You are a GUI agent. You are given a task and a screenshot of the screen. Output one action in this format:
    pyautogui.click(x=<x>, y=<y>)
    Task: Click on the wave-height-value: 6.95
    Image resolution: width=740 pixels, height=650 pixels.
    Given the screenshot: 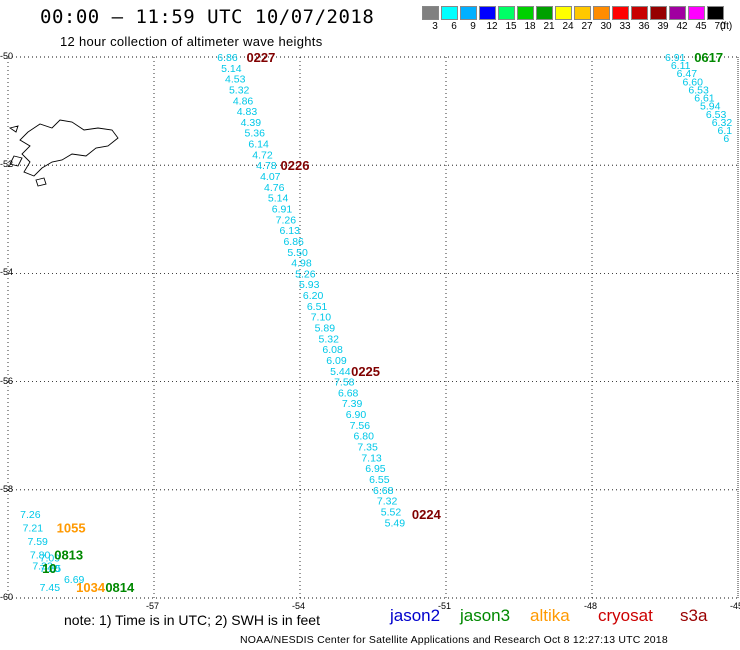 What is the action you would take?
    pyautogui.click(x=375, y=469)
    